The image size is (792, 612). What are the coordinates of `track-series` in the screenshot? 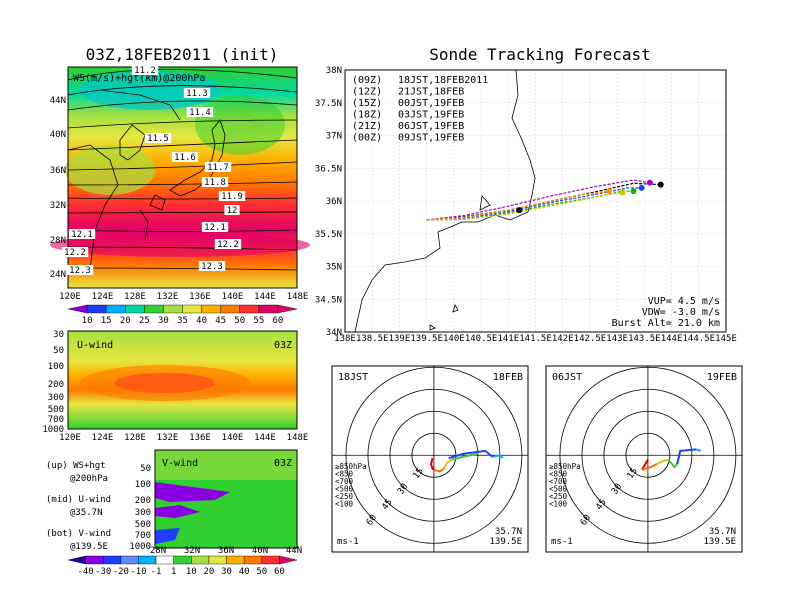 It's located at (545, 200).